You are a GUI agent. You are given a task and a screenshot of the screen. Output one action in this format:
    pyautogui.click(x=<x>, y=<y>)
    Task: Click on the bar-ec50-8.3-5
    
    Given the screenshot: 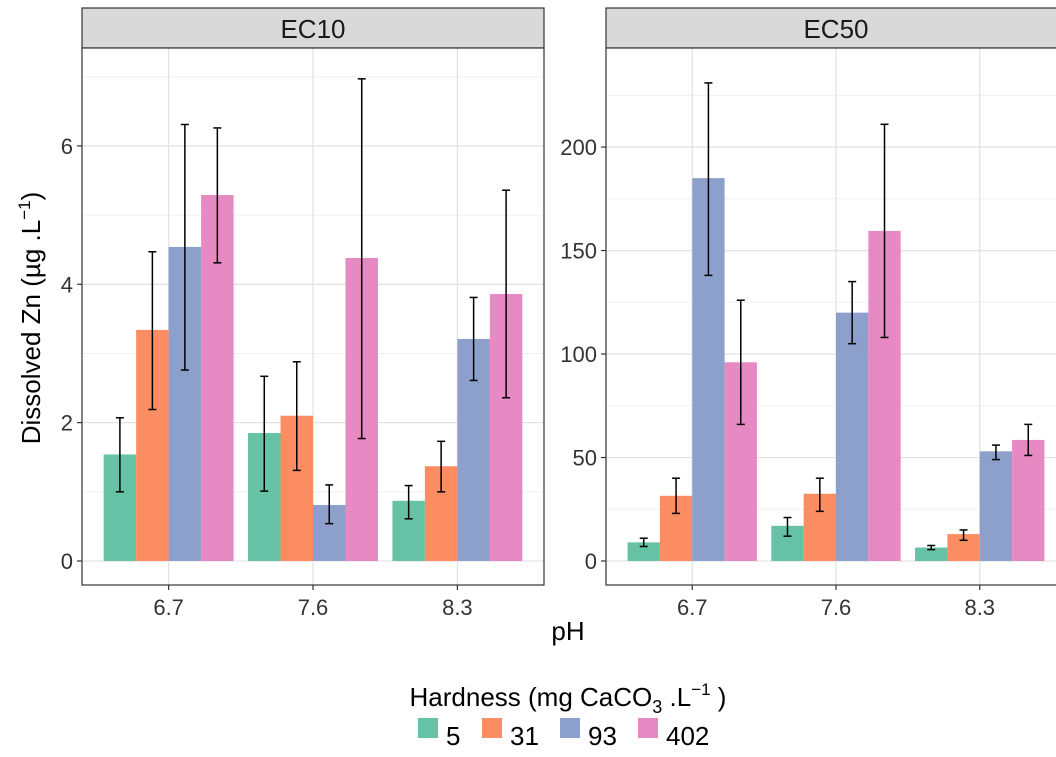 What is the action you would take?
    pyautogui.click(x=931, y=554)
    